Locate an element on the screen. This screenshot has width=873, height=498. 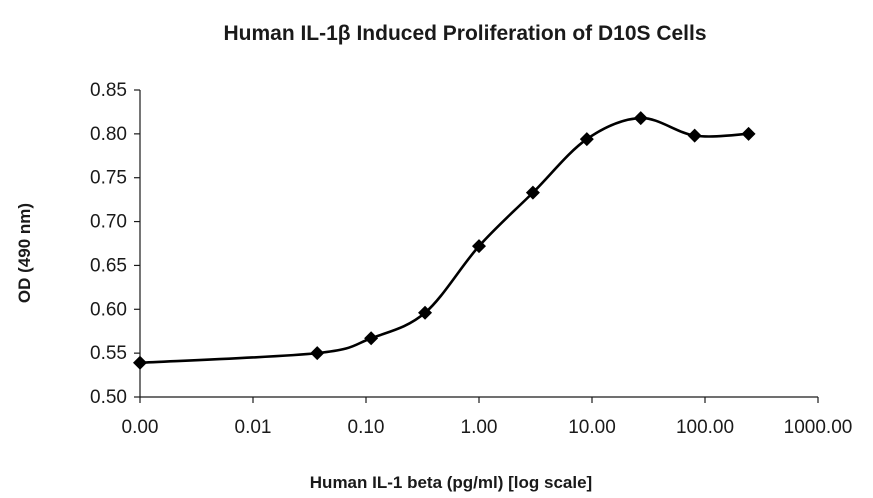
y-tick-label: 0.70 is located at coordinates (108, 222).